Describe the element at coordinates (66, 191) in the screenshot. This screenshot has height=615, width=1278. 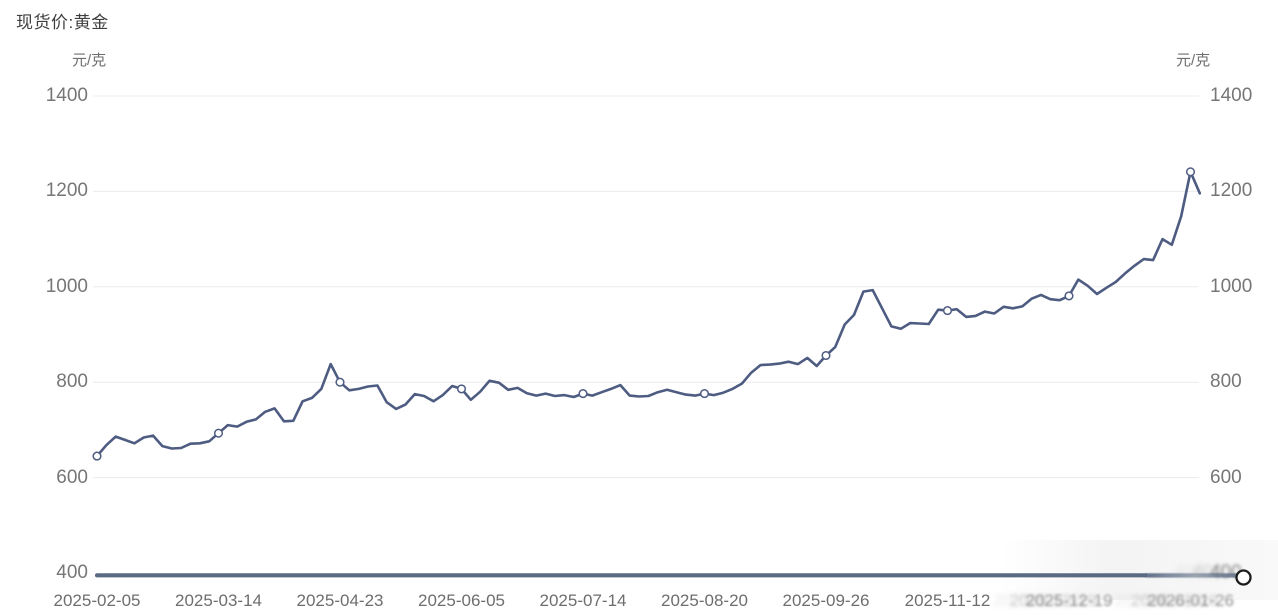
I see `y-tick-left-1200: 1200` at that location.